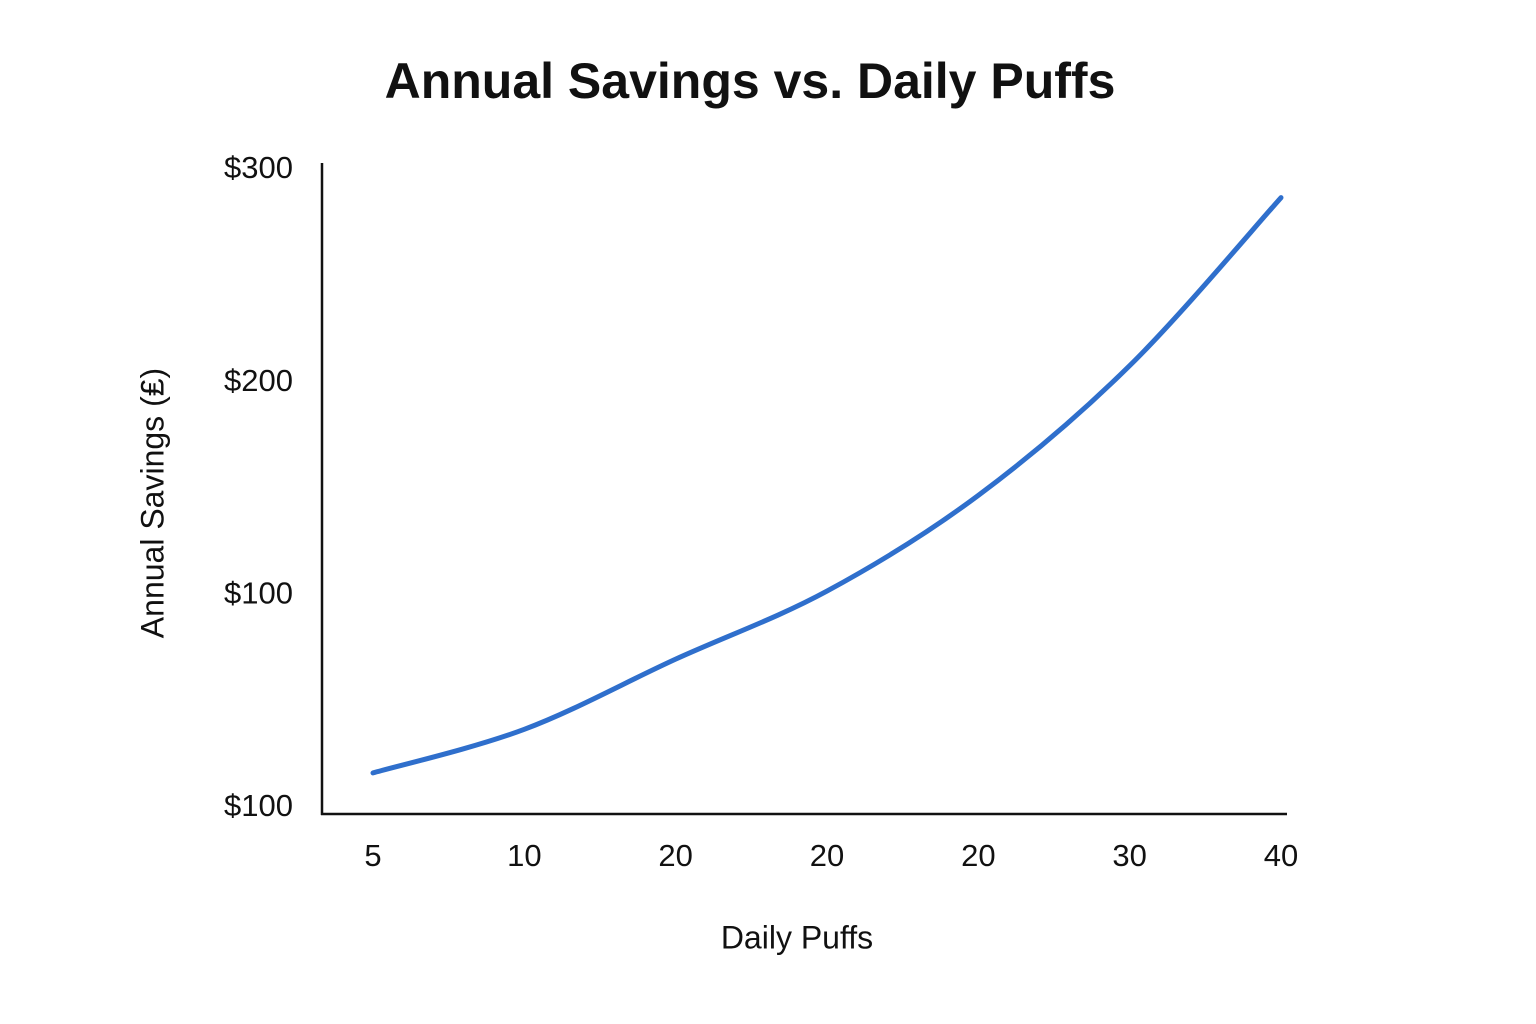 The height and width of the screenshot is (1024, 1536). I want to click on chart-title: Annual Savings vs. Daily Puffs, so click(750, 81).